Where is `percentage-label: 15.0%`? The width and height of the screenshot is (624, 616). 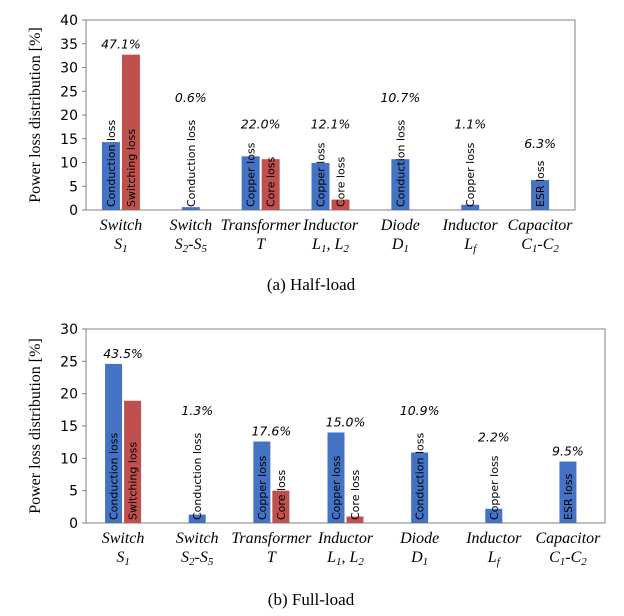 percentage-label: 15.0% is located at coordinates (346, 421).